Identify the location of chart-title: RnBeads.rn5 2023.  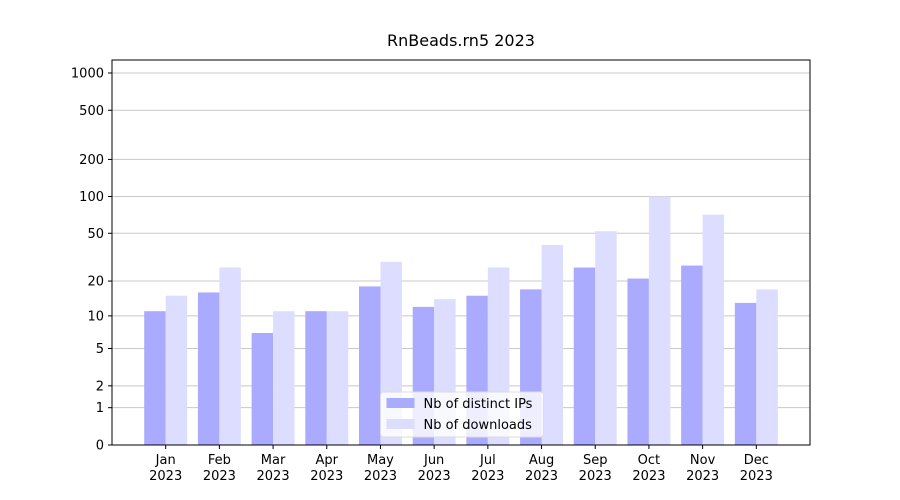
(461, 40).